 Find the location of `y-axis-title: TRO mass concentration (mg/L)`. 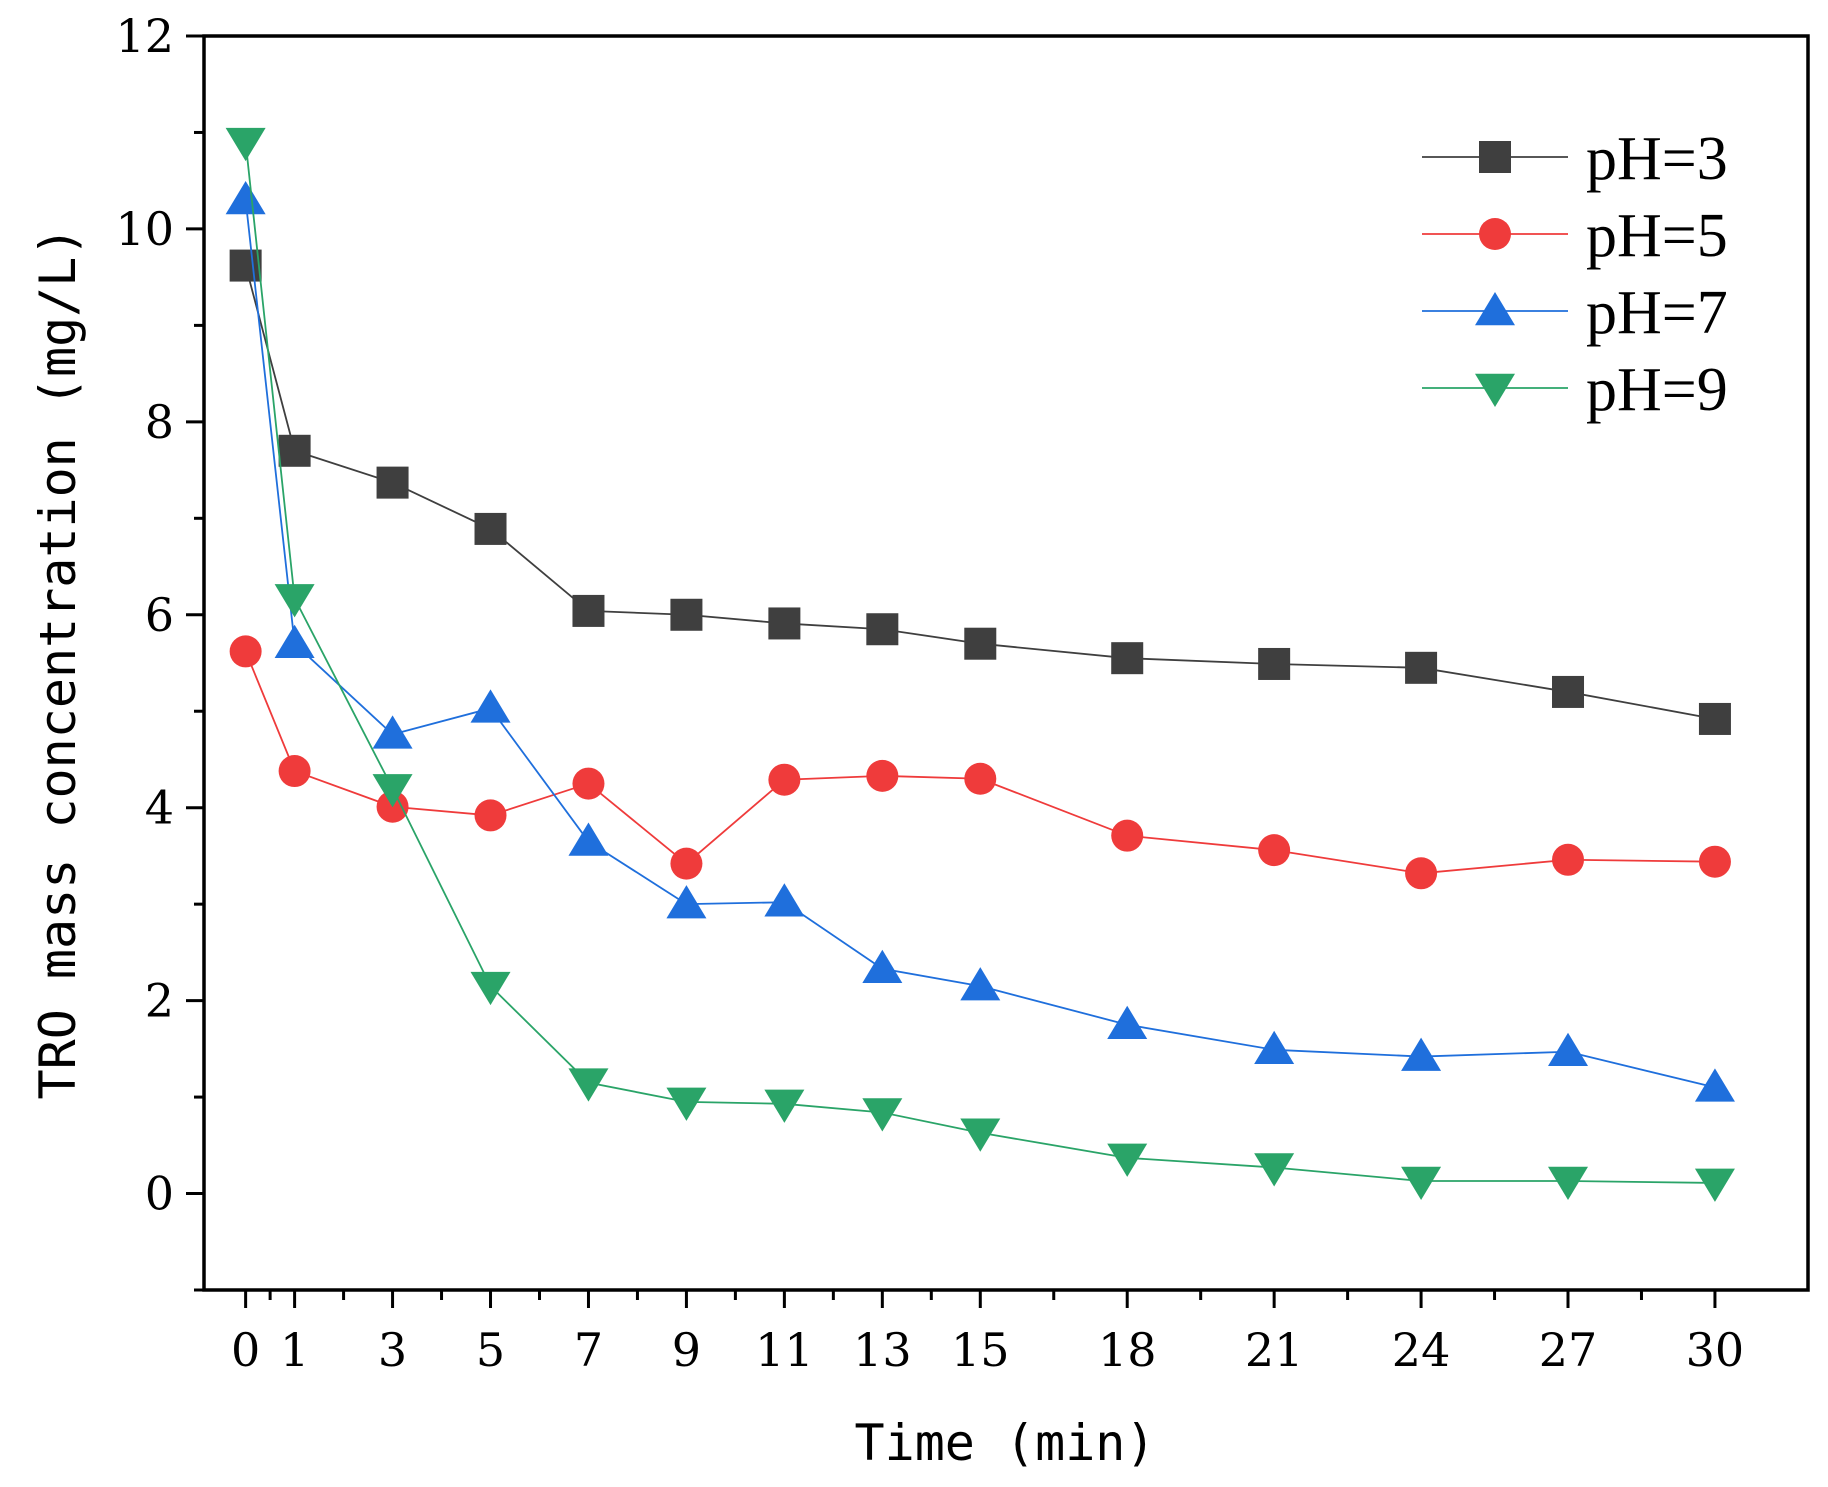

y-axis-title: TRO mass concentration (mg/L) is located at coordinates (58, 663).